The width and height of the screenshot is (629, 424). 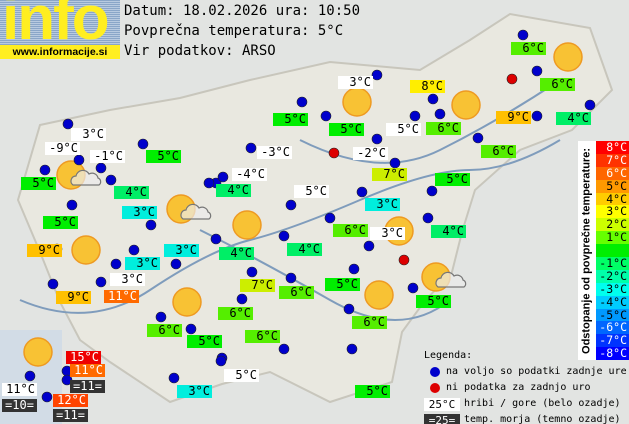 What do you see at coordinates (87, 386) in the screenshot?
I see `temperature-label: =11=` at bounding box center [87, 386].